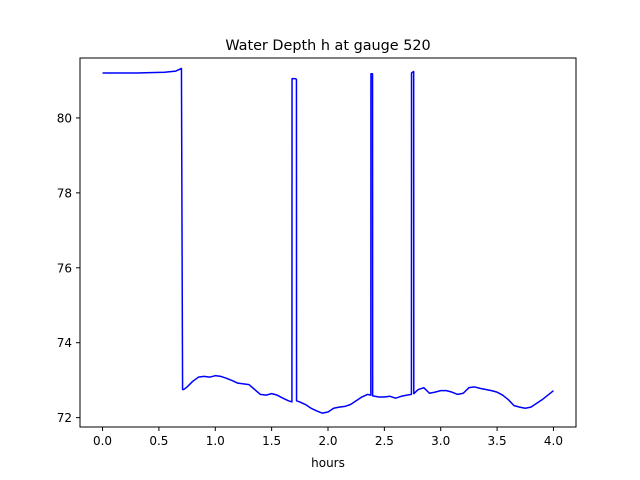 This screenshot has width=640, height=480. What do you see at coordinates (384, 441) in the screenshot?
I see `x-tick-label: 2.5` at bounding box center [384, 441].